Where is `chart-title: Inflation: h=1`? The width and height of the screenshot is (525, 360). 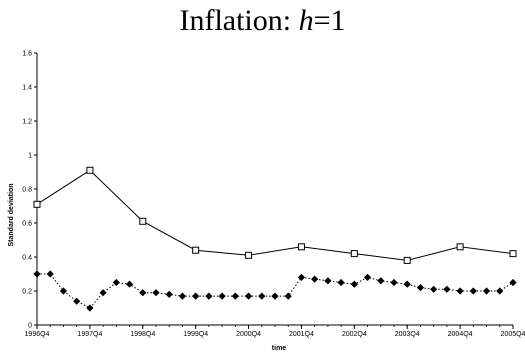 chart-title: Inflation: h=1 is located at coordinates (262, 21).